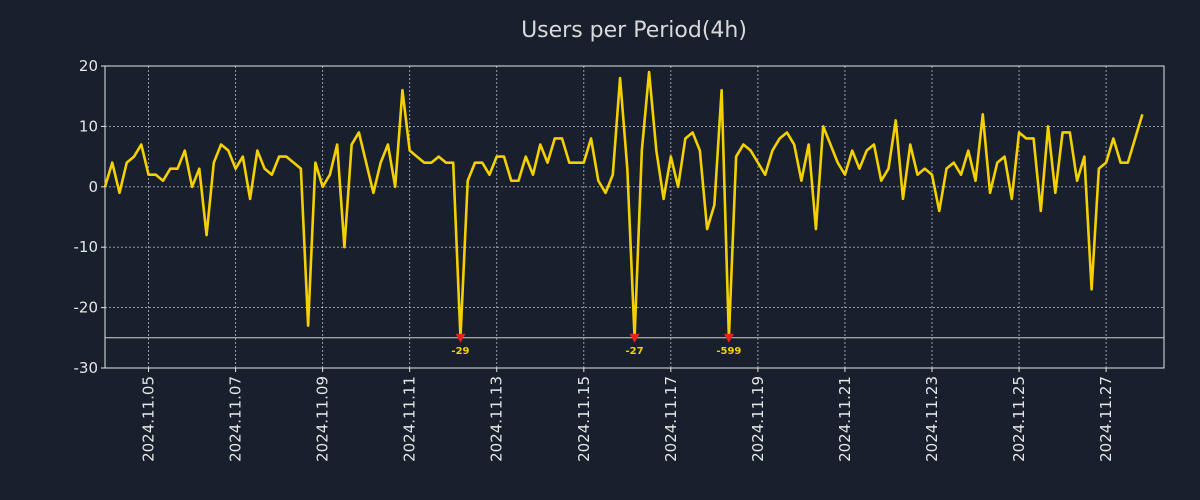  What do you see at coordinates (88, 66) in the screenshot?
I see `y-tick-label: 20` at bounding box center [88, 66].